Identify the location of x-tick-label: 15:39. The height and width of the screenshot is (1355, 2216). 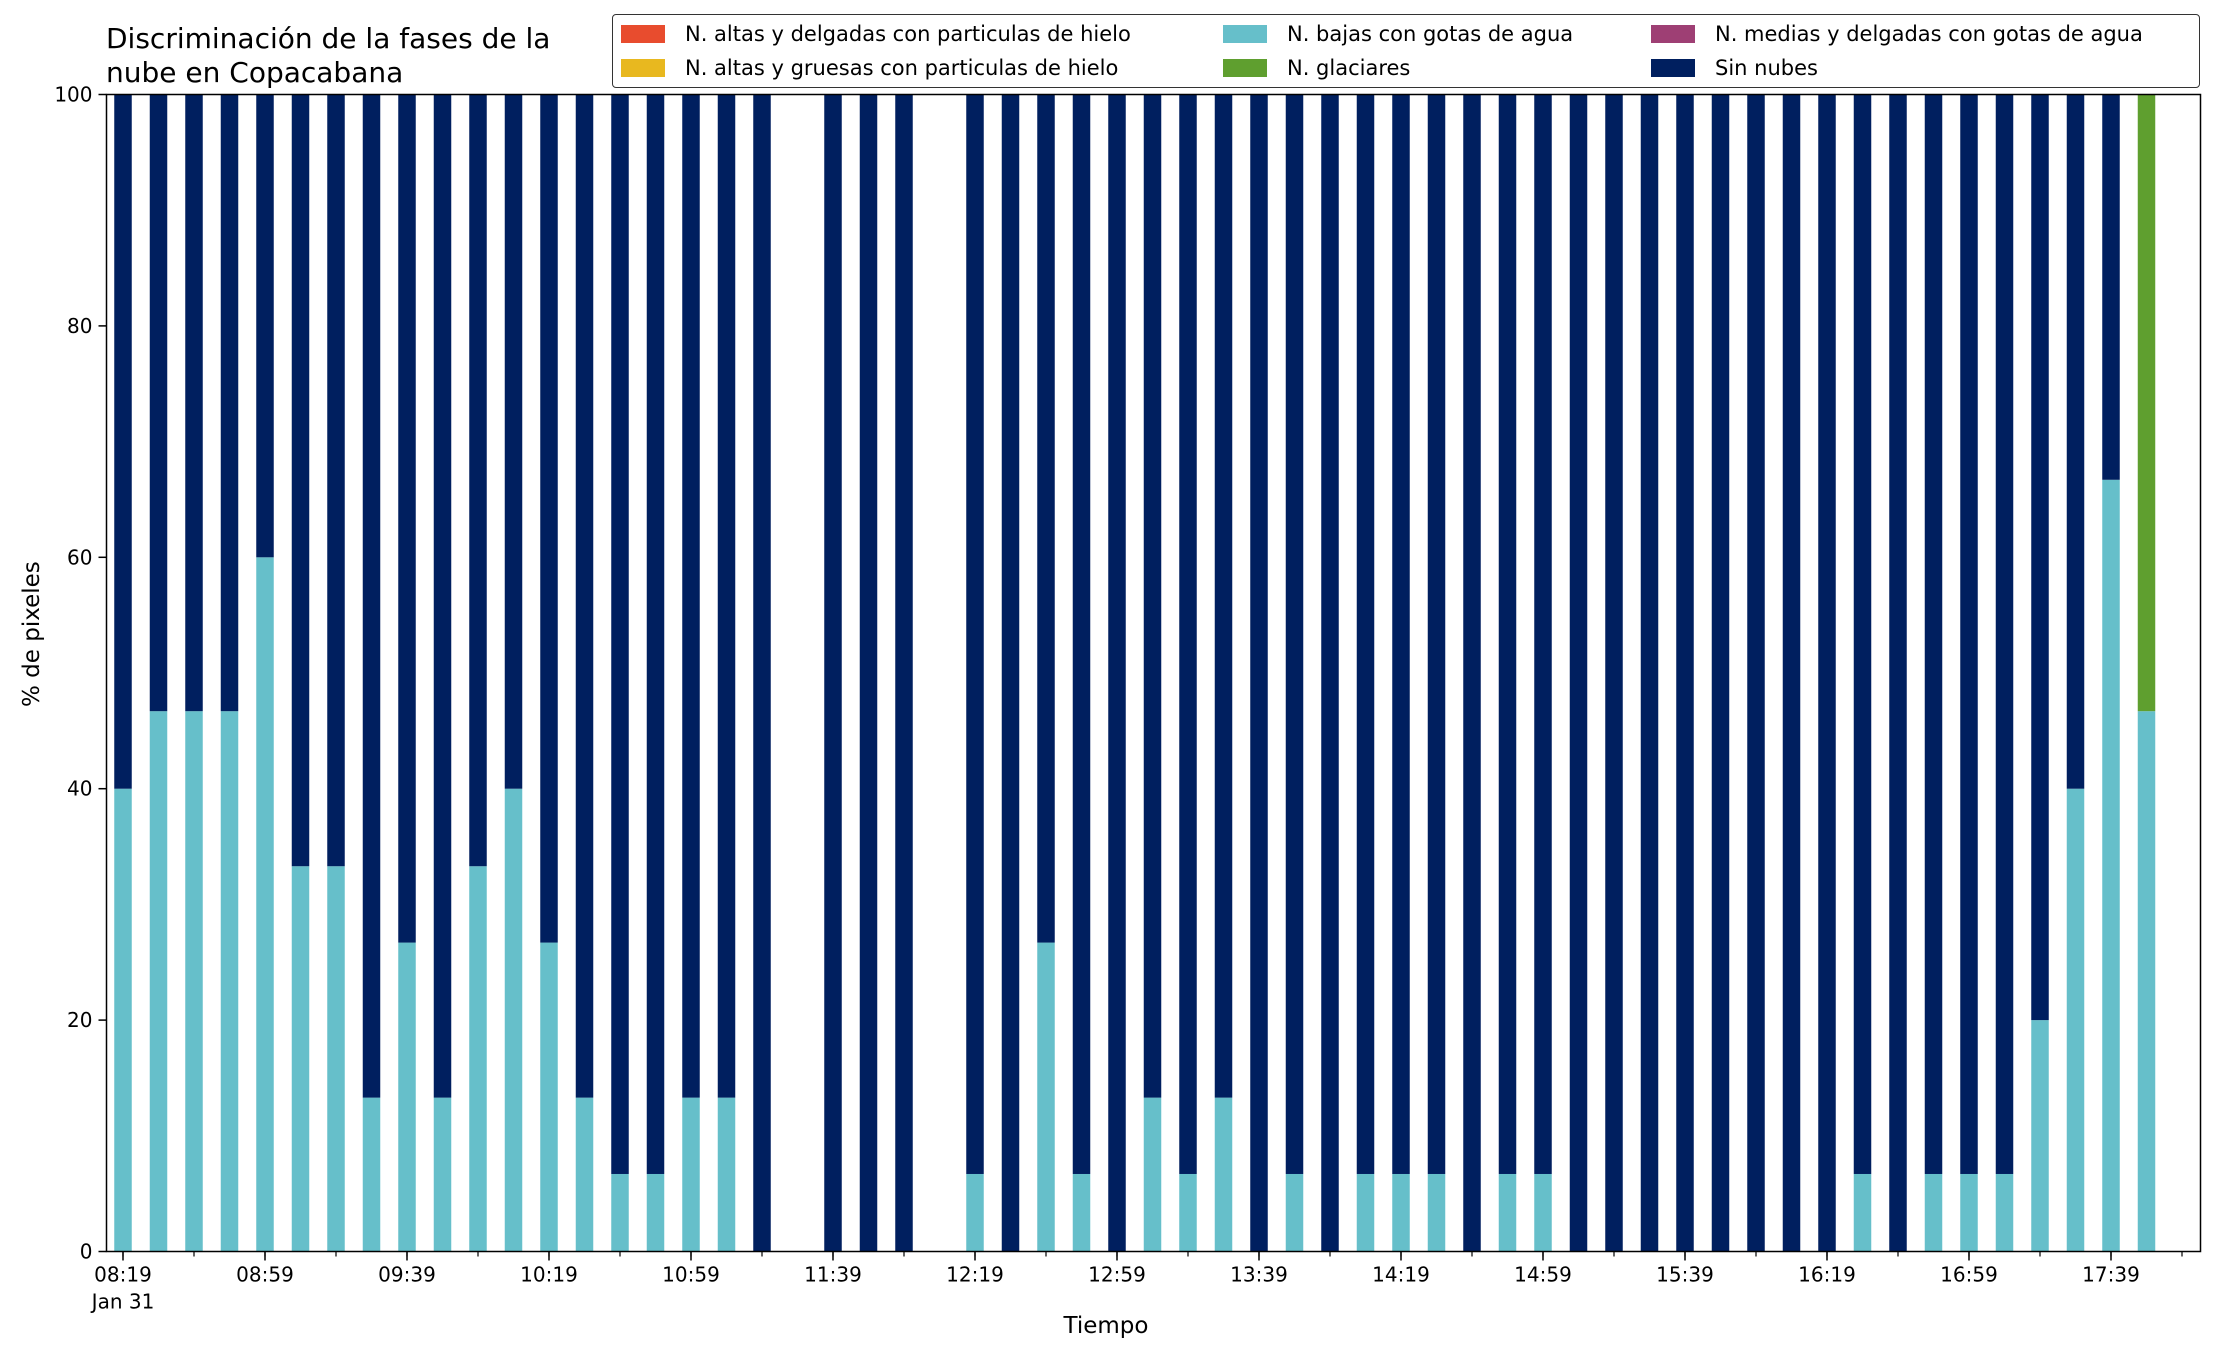
(1685, 1275).